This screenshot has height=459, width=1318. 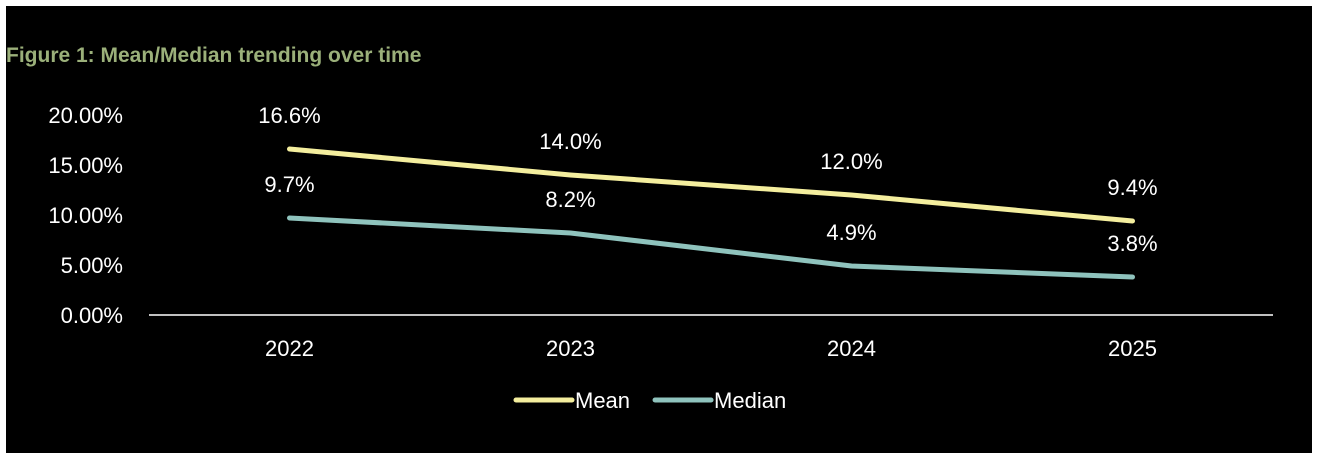 What do you see at coordinates (711, 348) in the screenshot?
I see `x-axis-ticks: 2022 2023 2024 2025` at bounding box center [711, 348].